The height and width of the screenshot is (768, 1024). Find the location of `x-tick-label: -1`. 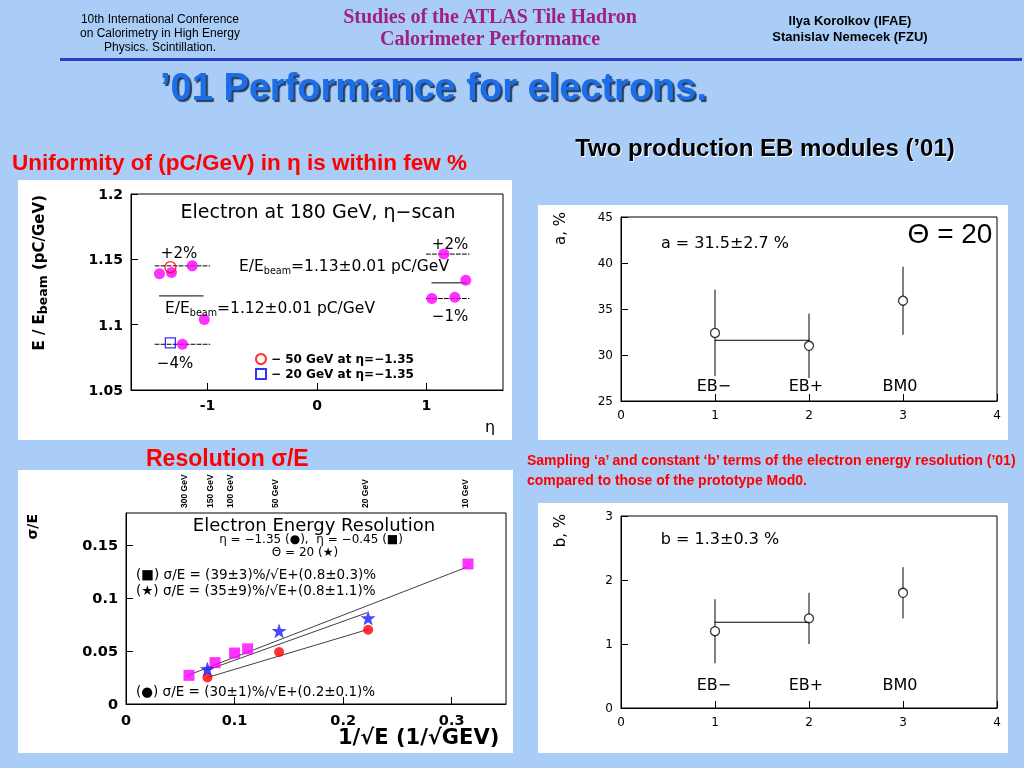

x-tick-label: -1 is located at coordinates (207, 405).